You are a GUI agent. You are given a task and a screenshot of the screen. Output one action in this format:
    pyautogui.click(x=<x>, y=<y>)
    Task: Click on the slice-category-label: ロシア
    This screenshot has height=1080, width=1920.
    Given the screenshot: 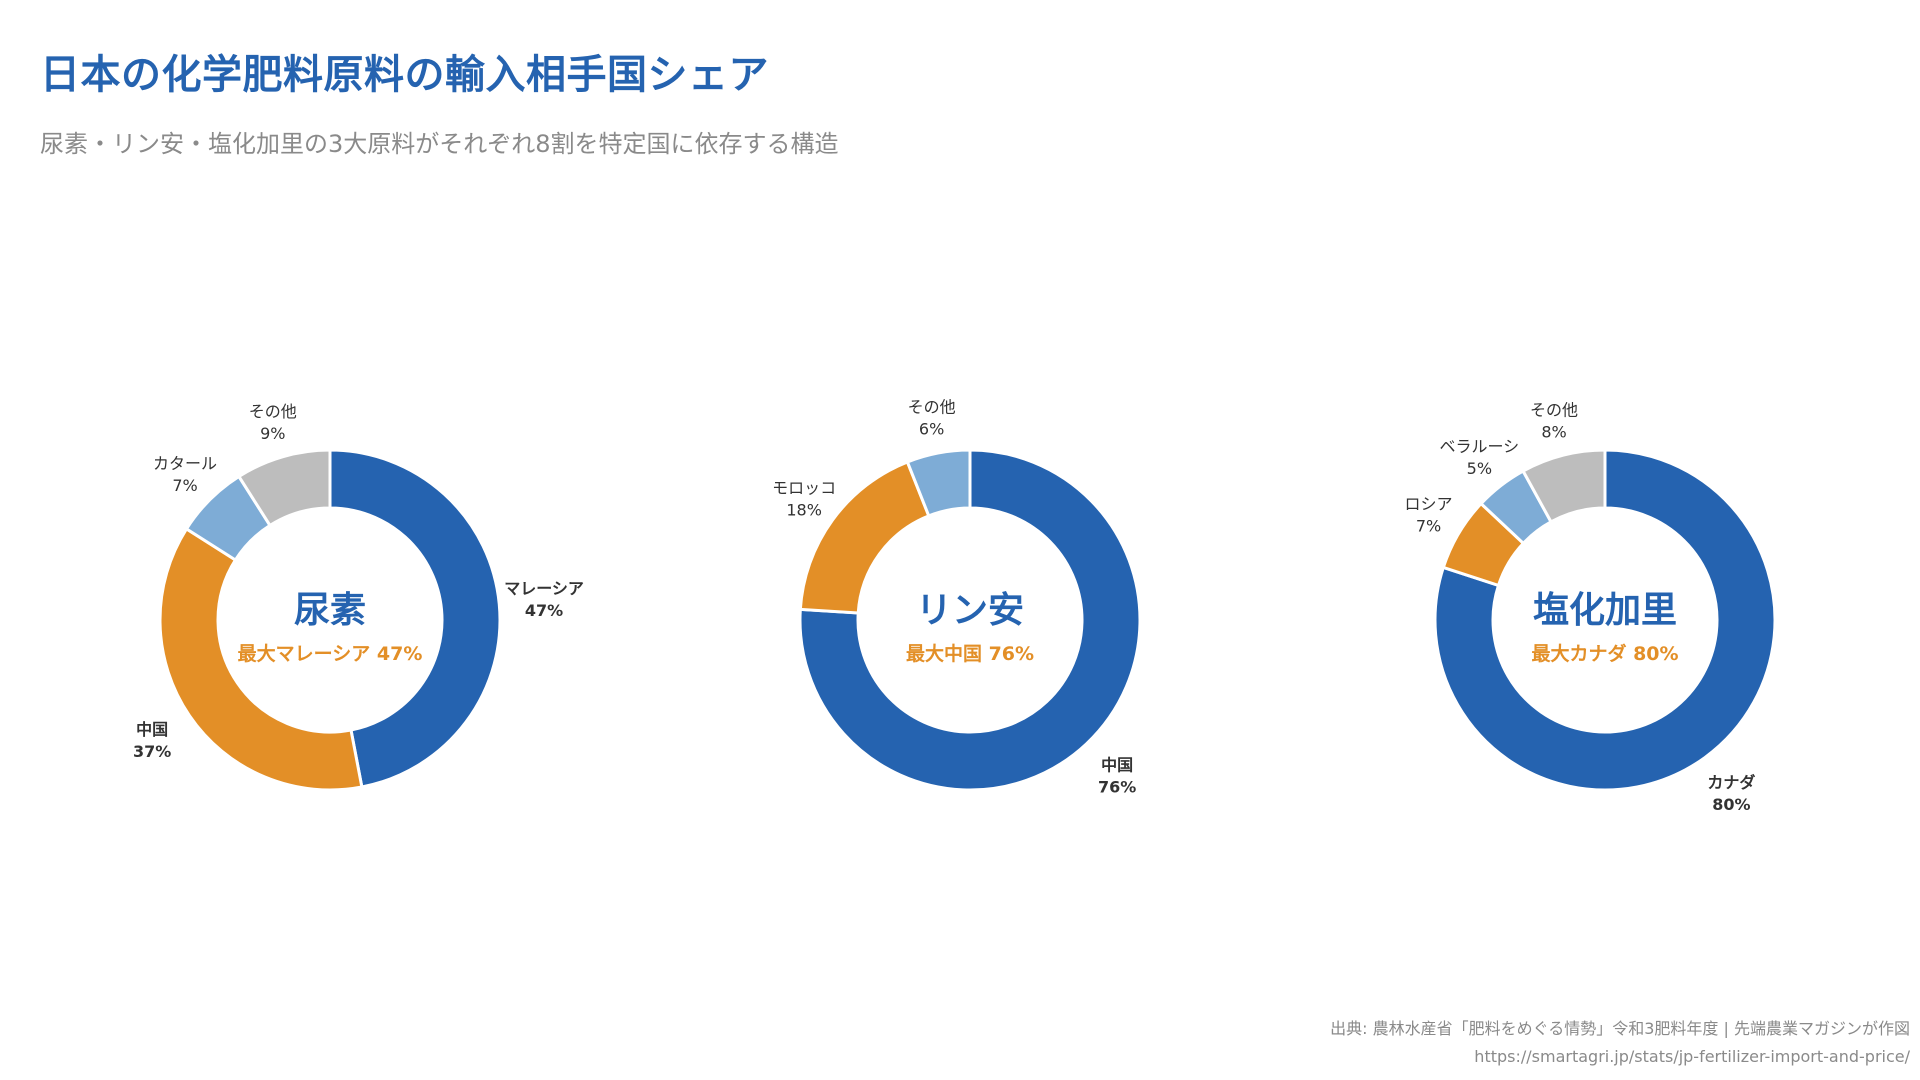 What is the action you would take?
    pyautogui.click(x=1429, y=504)
    